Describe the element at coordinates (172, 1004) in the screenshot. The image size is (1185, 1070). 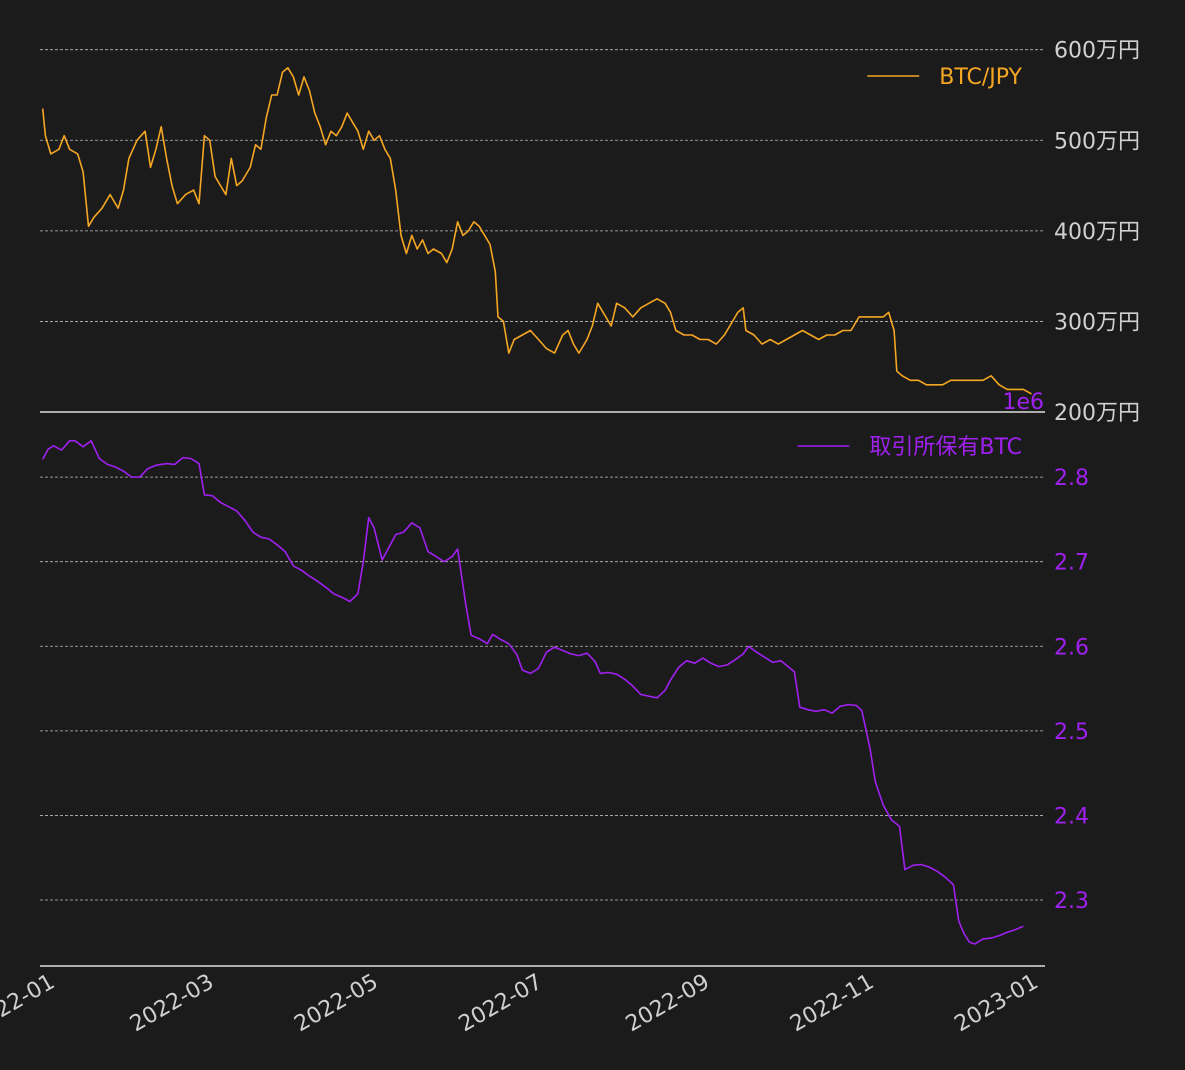
I see `x-tick-label: 2022-03` at that location.